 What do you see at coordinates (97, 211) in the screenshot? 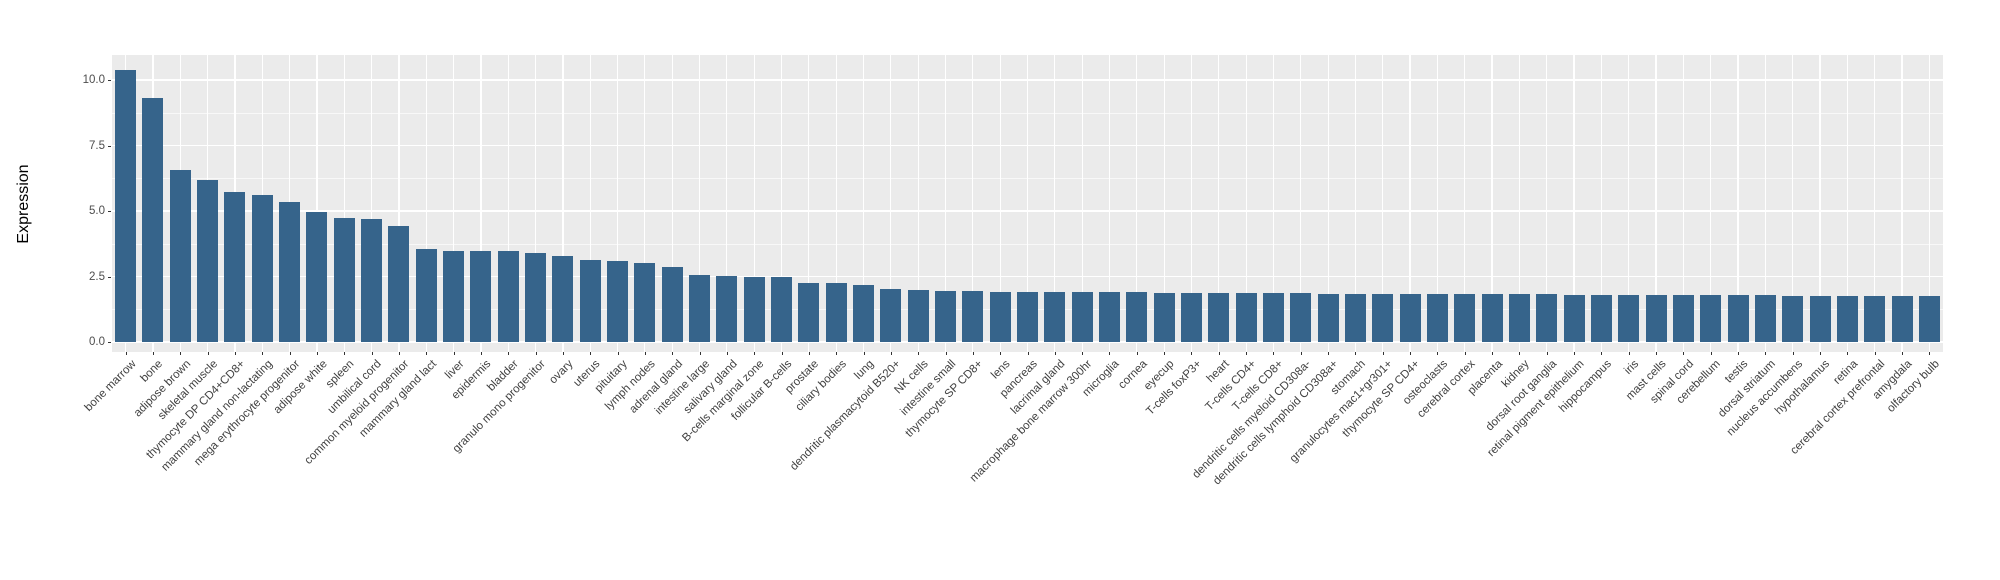
I see `y-tick-label: 5.0` at bounding box center [97, 211].